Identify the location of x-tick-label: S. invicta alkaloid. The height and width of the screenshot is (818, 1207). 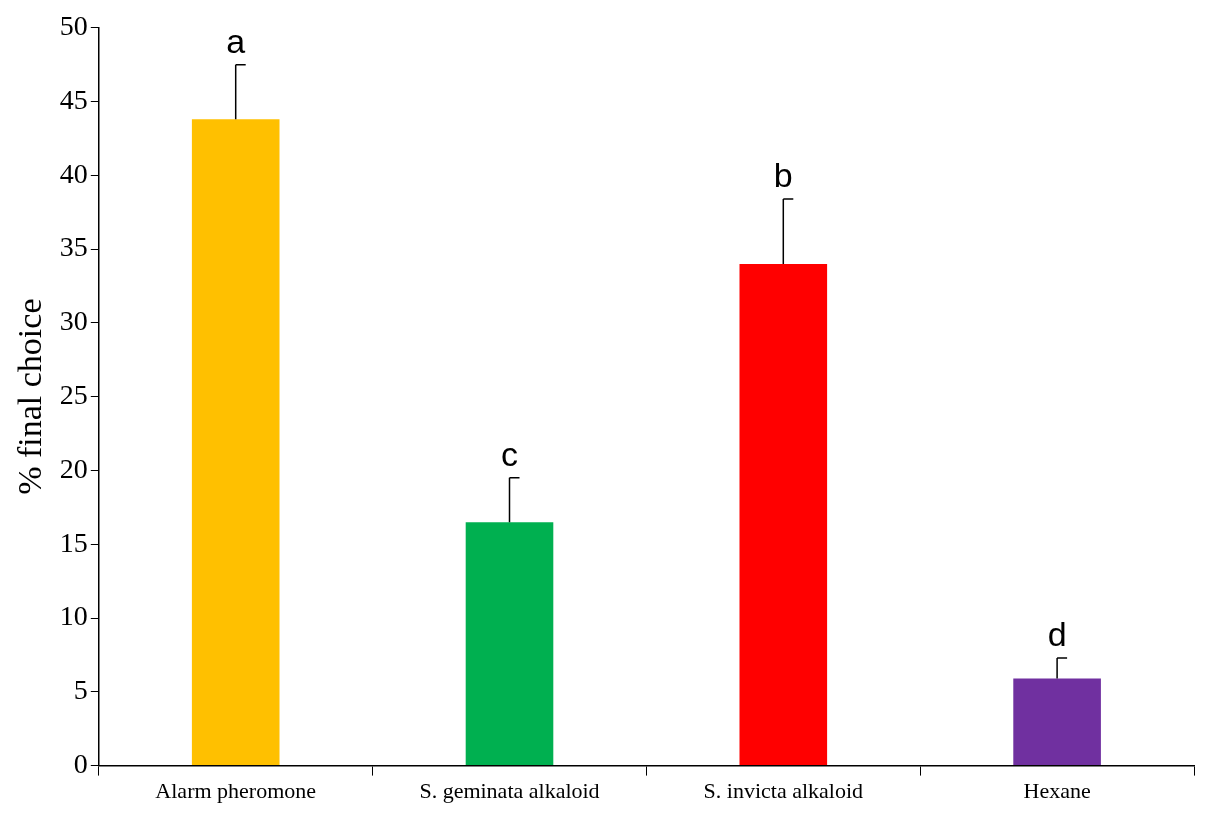
(783, 790).